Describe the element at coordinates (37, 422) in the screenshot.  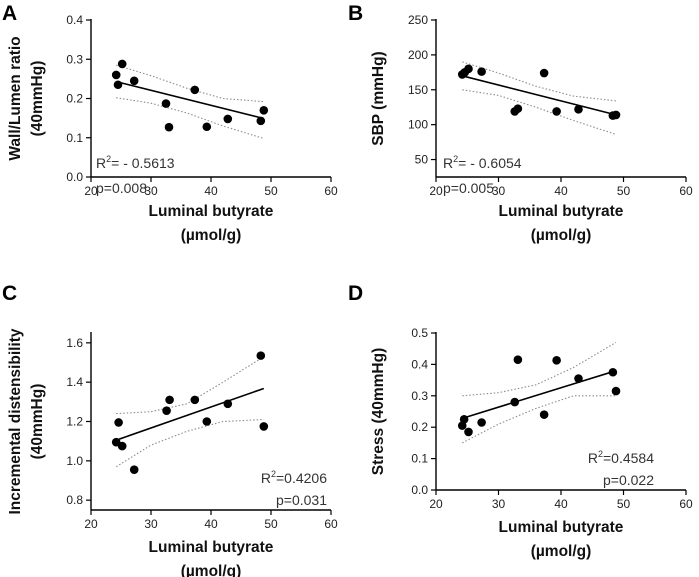
I see `y-axis-title: (40mmHg)` at that location.